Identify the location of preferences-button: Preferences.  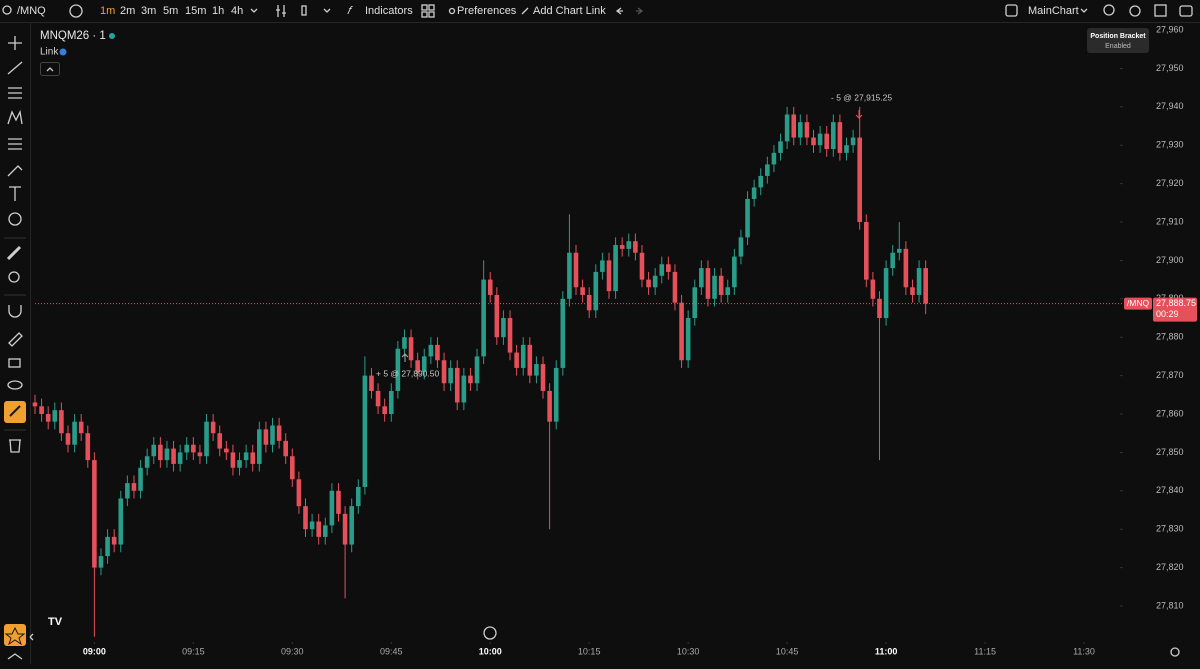
(487, 11).